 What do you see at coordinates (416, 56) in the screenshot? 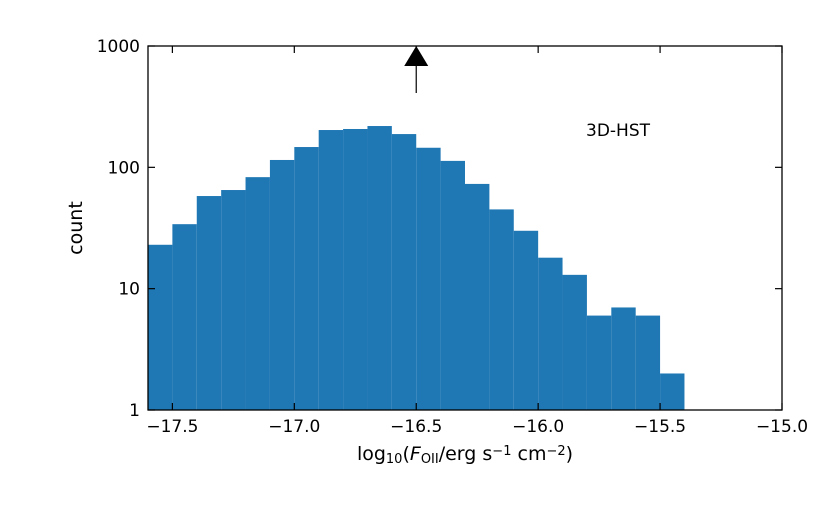
I see `arrow-head` at bounding box center [416, 56].